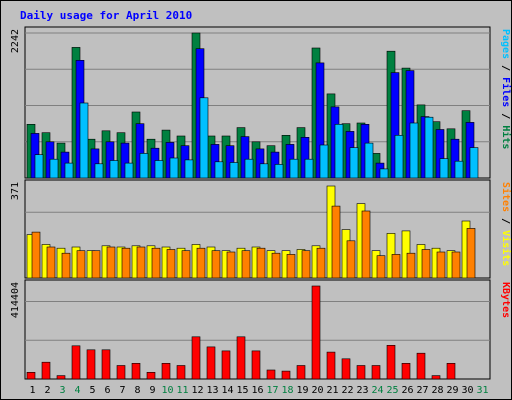 Image resolution: width=512 pixels, height=400 pixels. Describe the element at coordinates (15, 300) in the screenshot. I see `ymax-label: 414404` at that location.